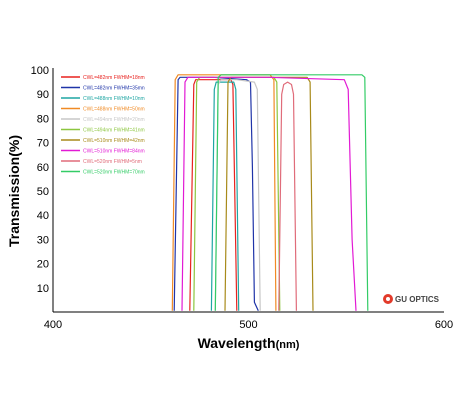 Image resolution: width=460 pixels, height=400 pixels. Describe the element at coordinates (43, 144) in the screenshot. I see `y-tick-label: 70` at that location.